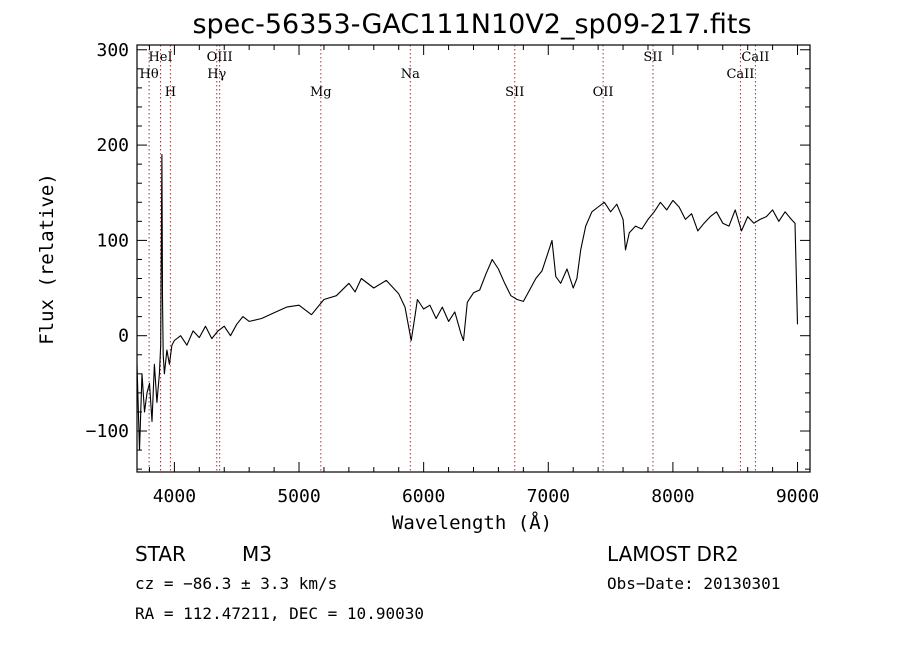 The image size is (900, 649). I want to click on line-marker-label: OII, so click(603, 92).